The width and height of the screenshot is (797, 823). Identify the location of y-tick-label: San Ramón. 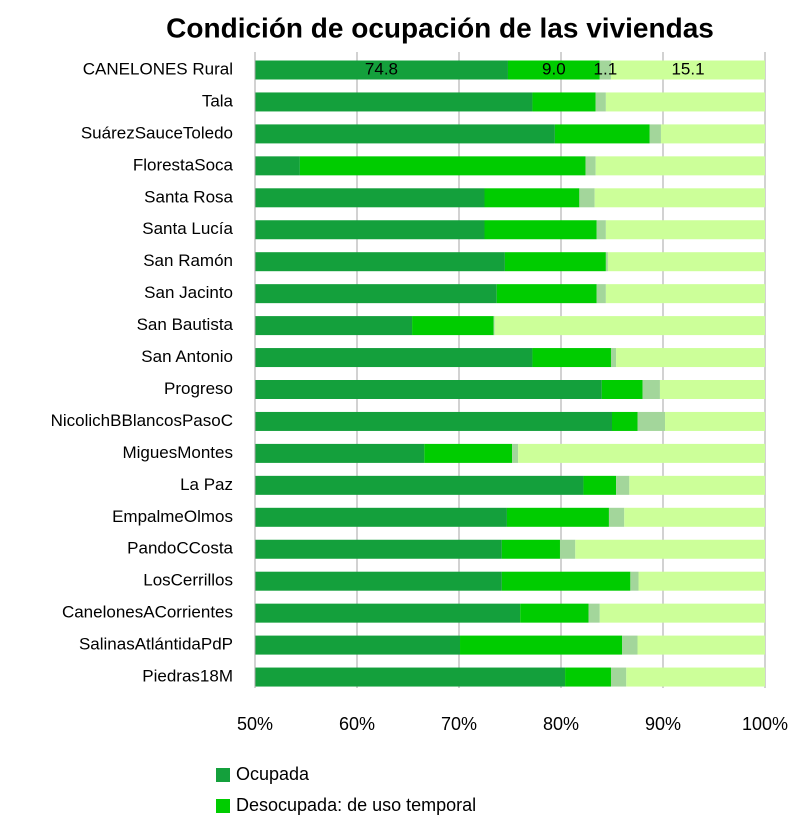
(188, 260).